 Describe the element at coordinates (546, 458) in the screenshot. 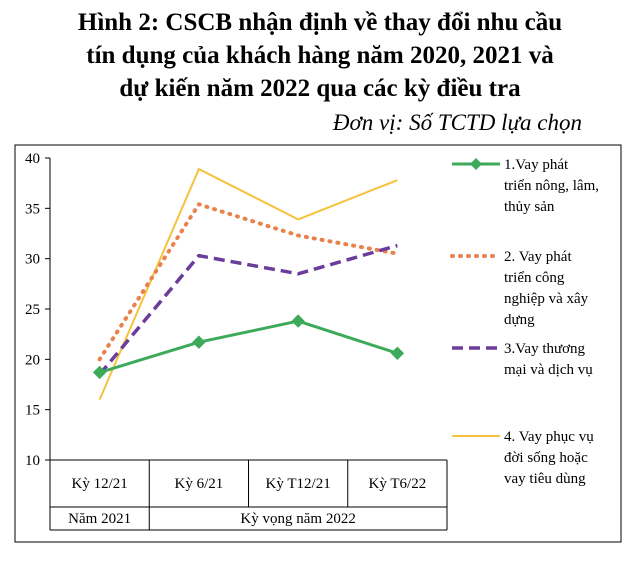

I see `legend-label-4: đời sống hoặc` at that location.